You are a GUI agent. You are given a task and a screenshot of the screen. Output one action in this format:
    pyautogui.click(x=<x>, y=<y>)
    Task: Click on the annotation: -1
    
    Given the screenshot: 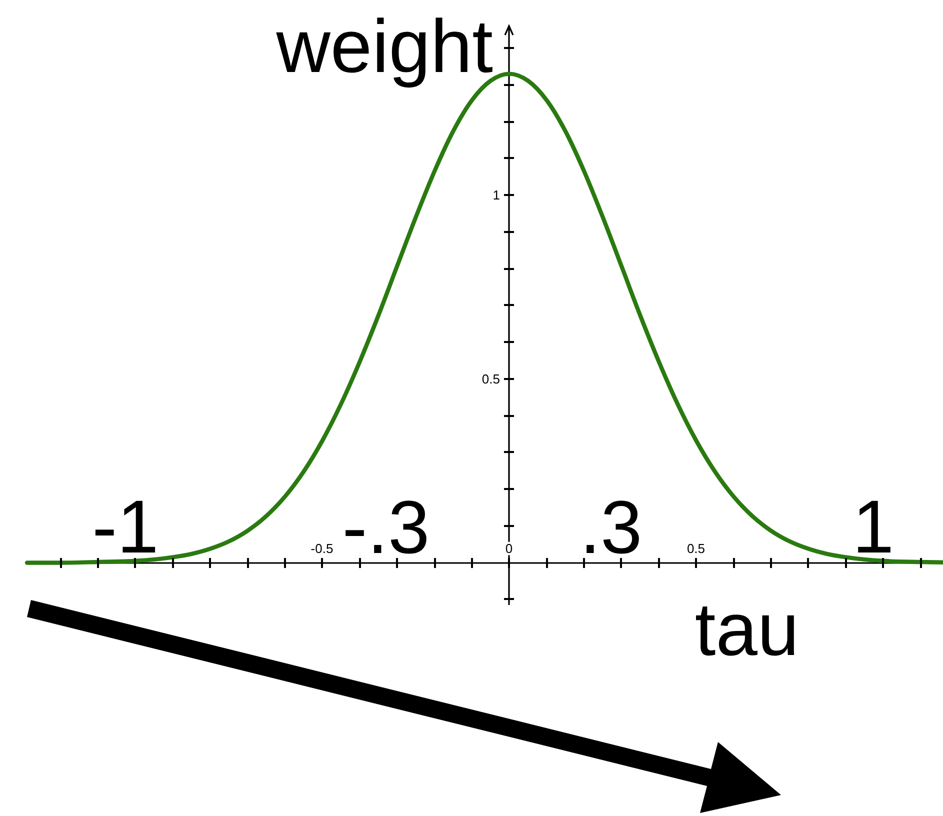 What is the action you would take?
    pyautogui.click(x=125, y=526)
    